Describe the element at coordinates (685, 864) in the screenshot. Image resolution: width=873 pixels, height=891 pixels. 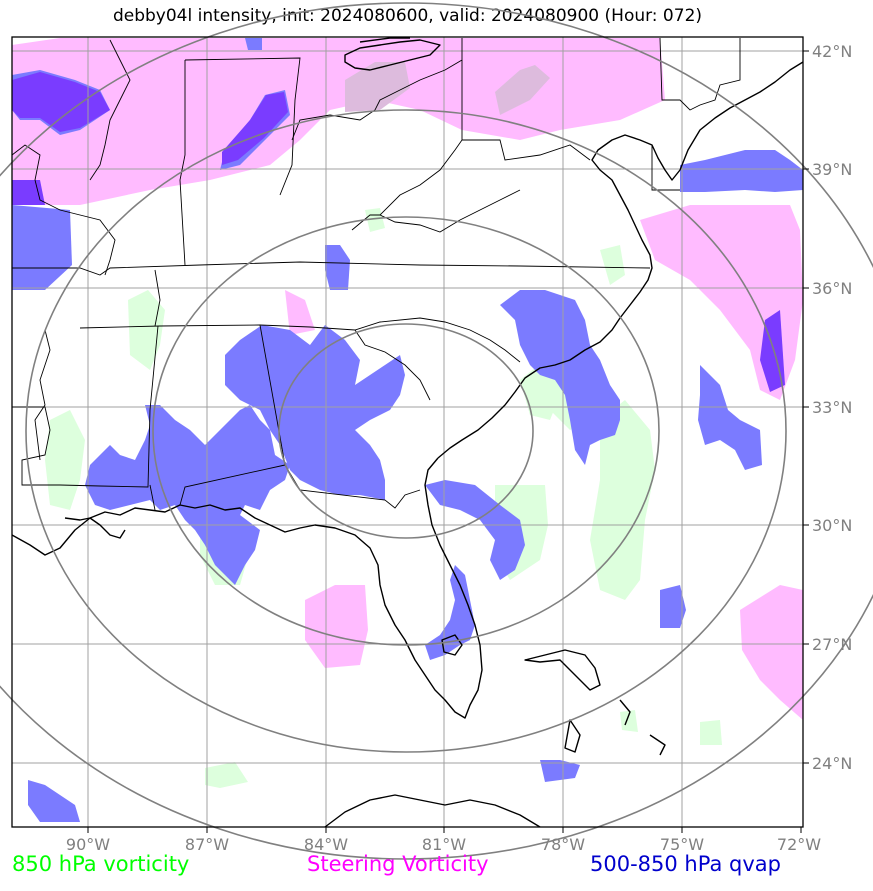
I see `legend-qvap: 500-850 hPa qvap` at that location.